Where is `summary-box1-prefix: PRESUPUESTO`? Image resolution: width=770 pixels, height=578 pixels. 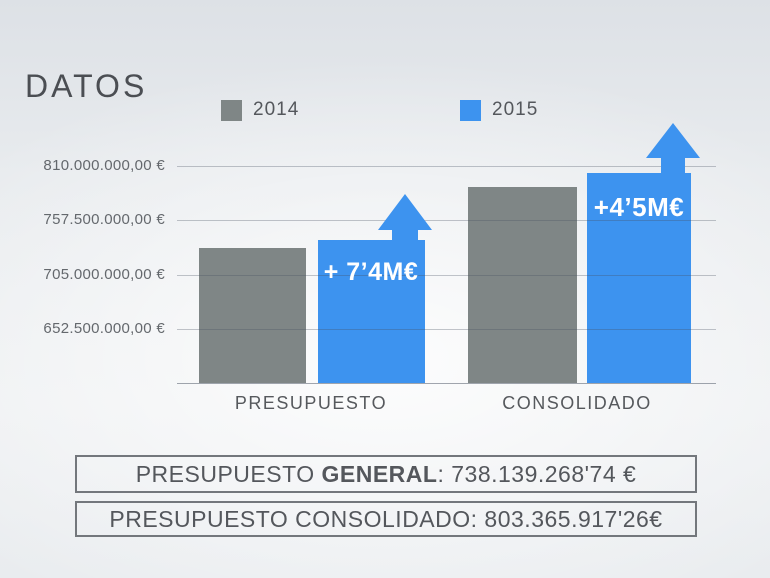
summary-box1-prefix: PRESUPUESTO is located at coordinates (228, 473).